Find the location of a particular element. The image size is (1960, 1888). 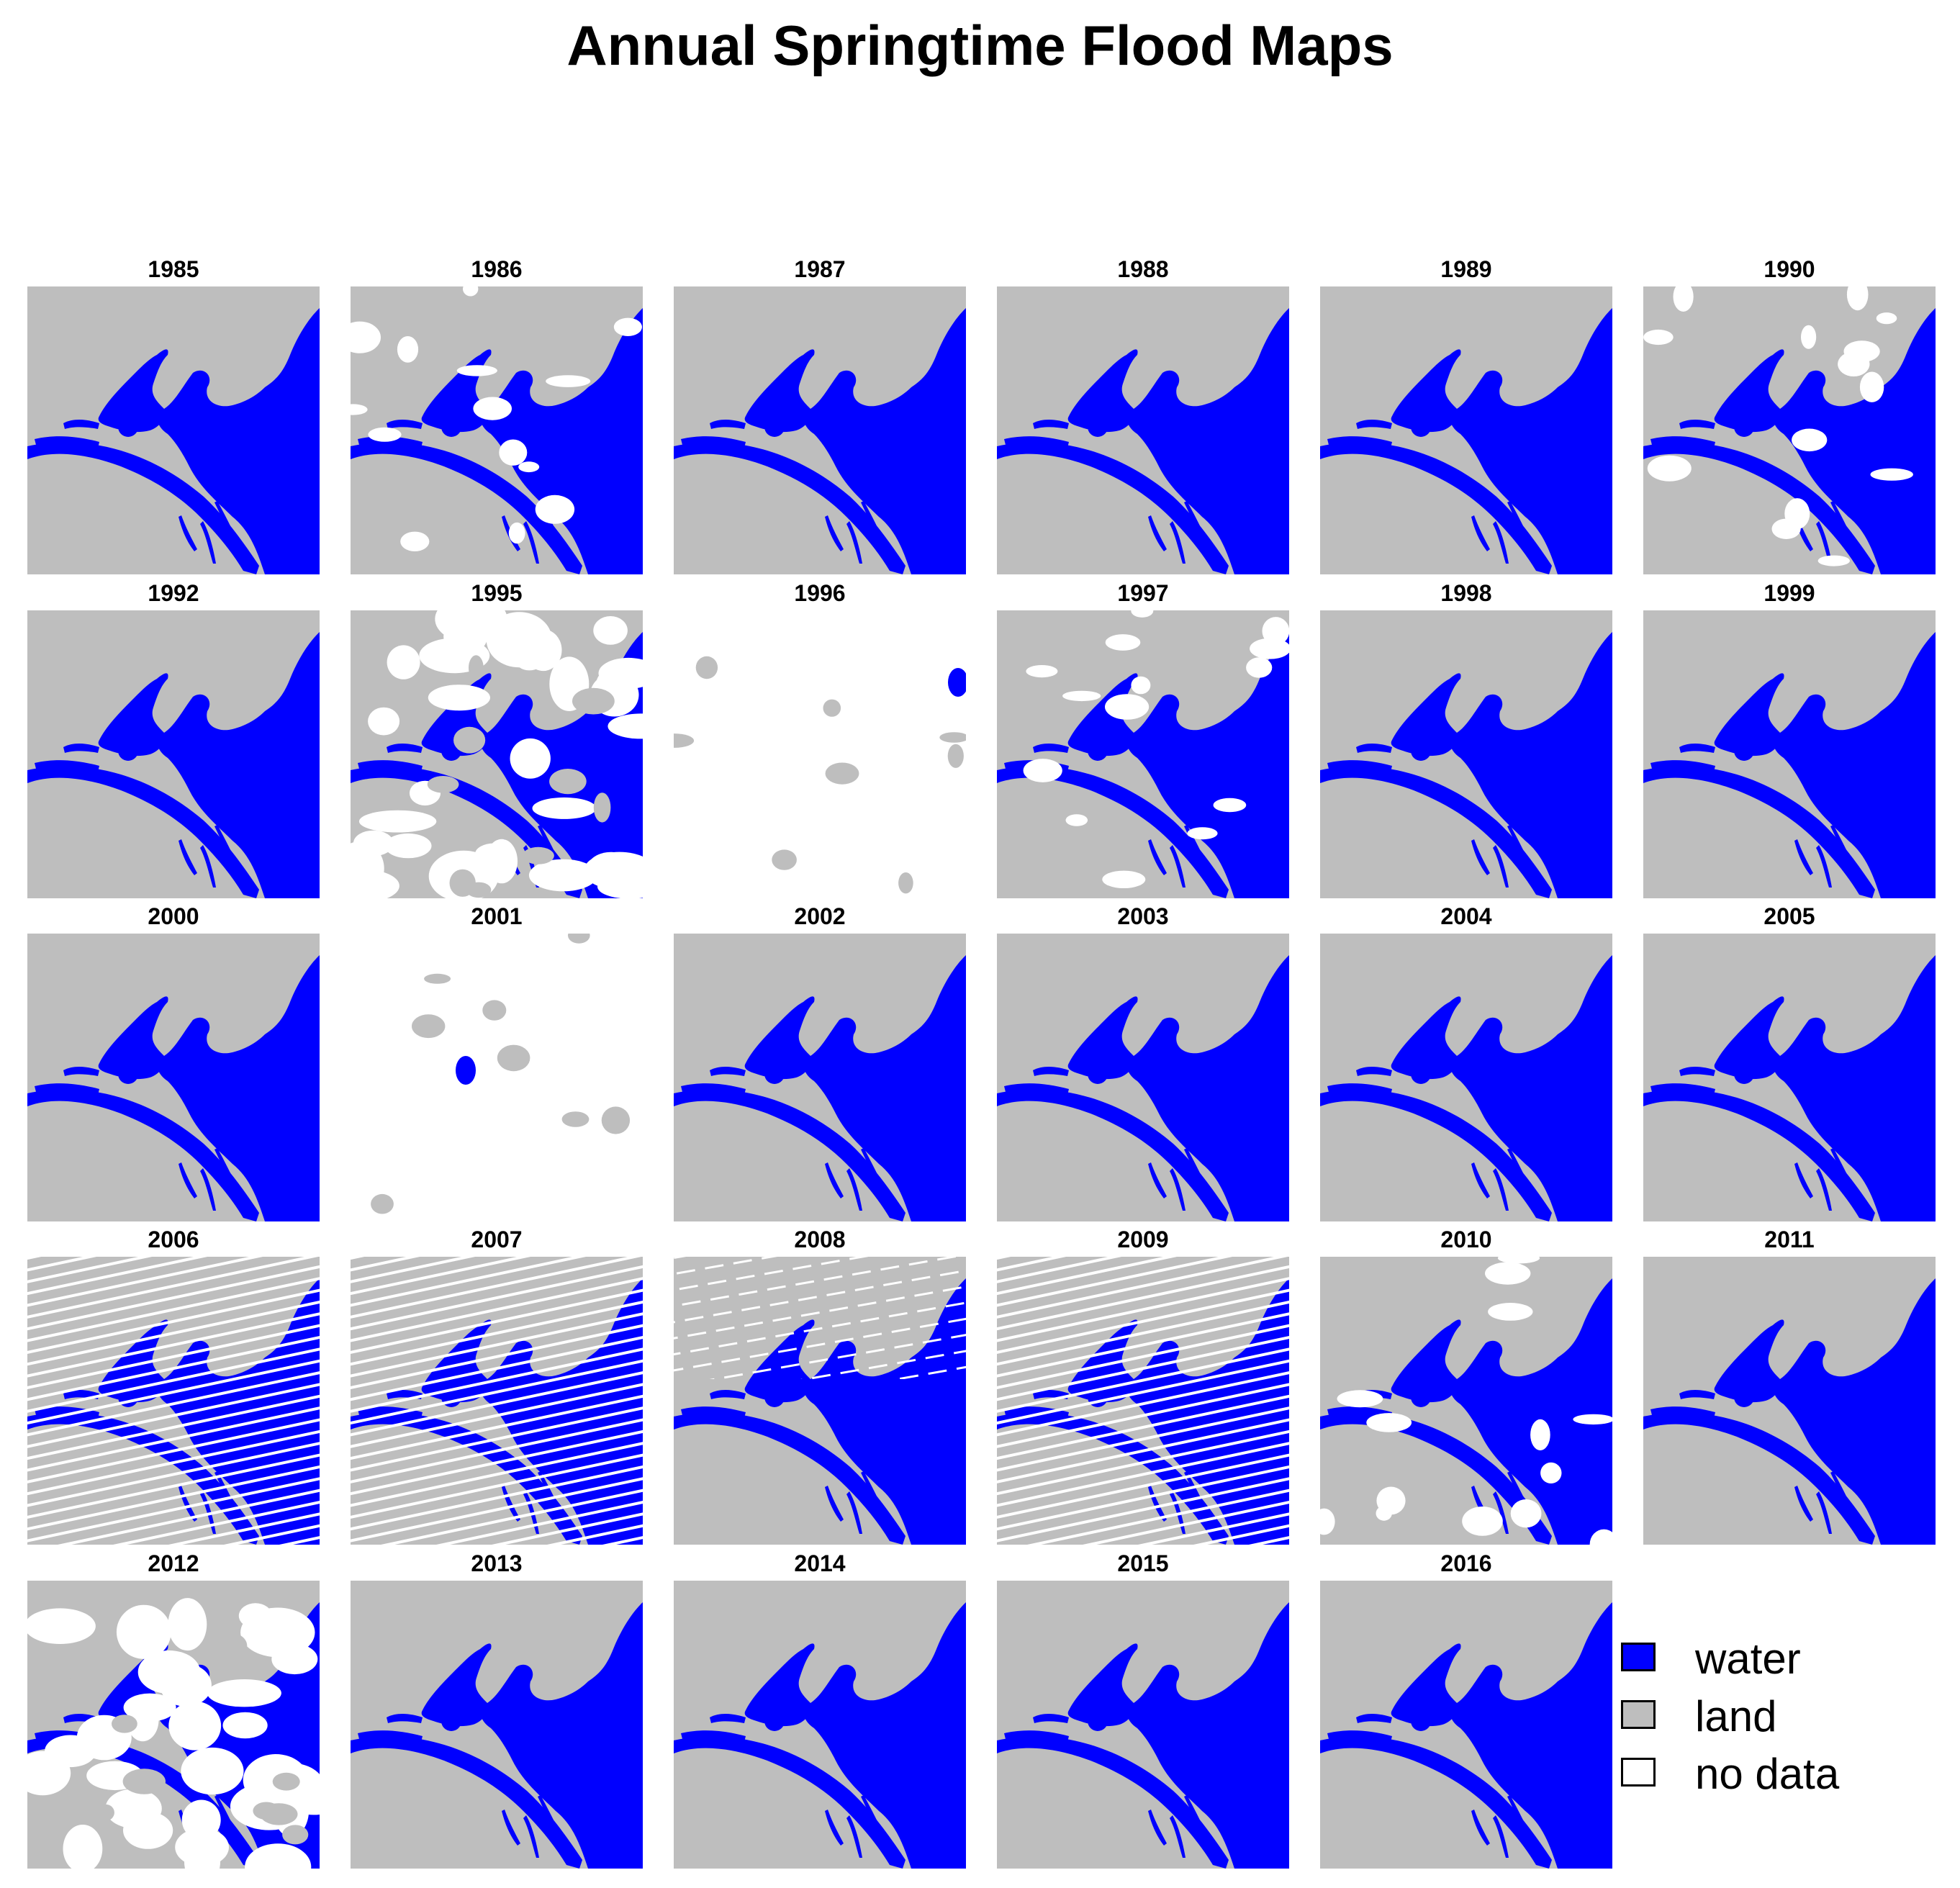

panel-year-label: 2005 is located at coordinates (1789, 916).